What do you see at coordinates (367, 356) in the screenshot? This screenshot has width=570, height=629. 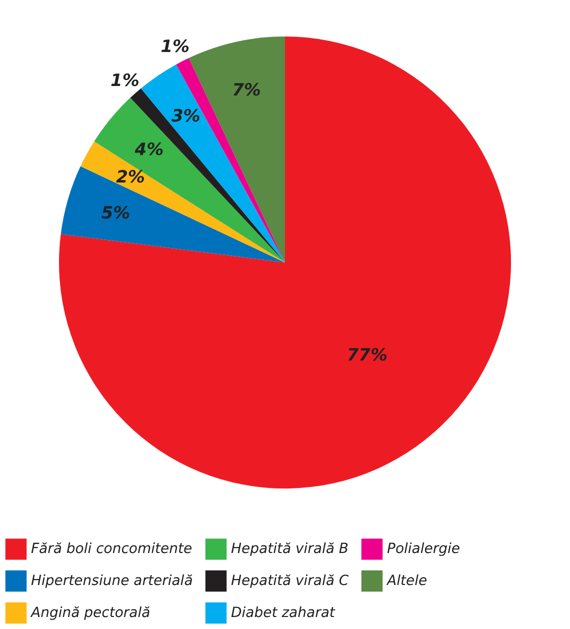 I see `data-label: 77%` at bounding box center [367, 356].